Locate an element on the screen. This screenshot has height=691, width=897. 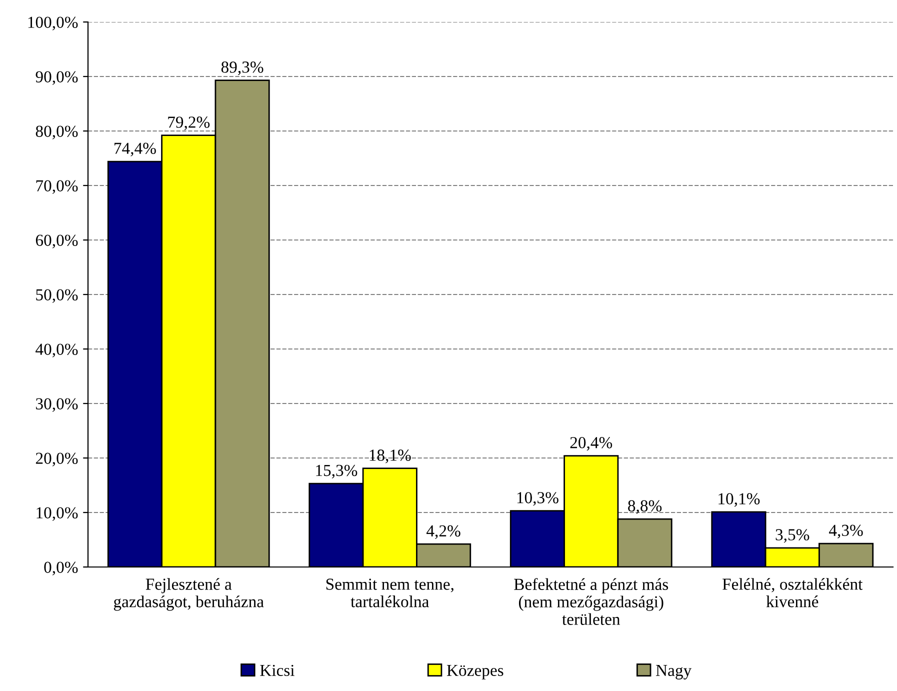
data-label: 10,3% is located at coordinates (537, 499).